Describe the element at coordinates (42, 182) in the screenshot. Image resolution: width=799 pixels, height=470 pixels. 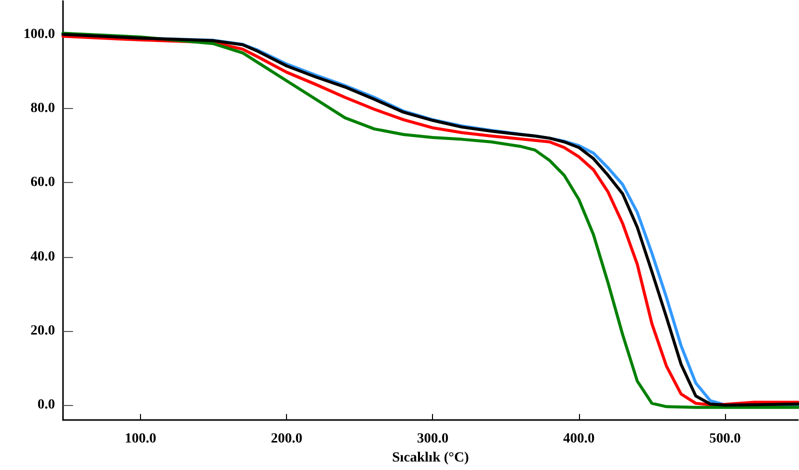
I see `y-tick-label: 60.0` at that location.